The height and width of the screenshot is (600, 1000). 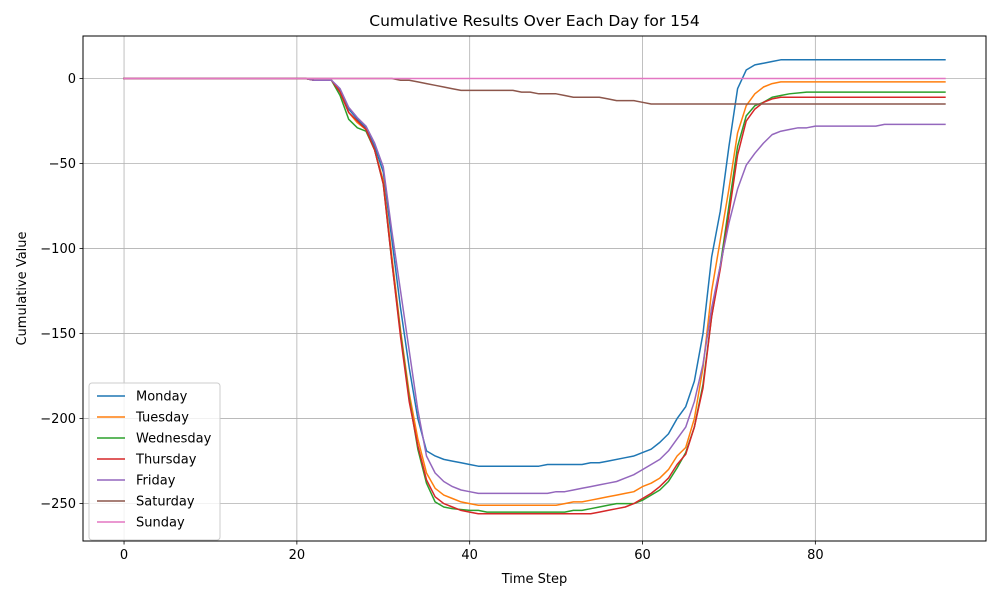 What do you see at coordinates (62, 164) in the screenshot?
I see `y-tick-label: −50` at bounding box center [62, 164].